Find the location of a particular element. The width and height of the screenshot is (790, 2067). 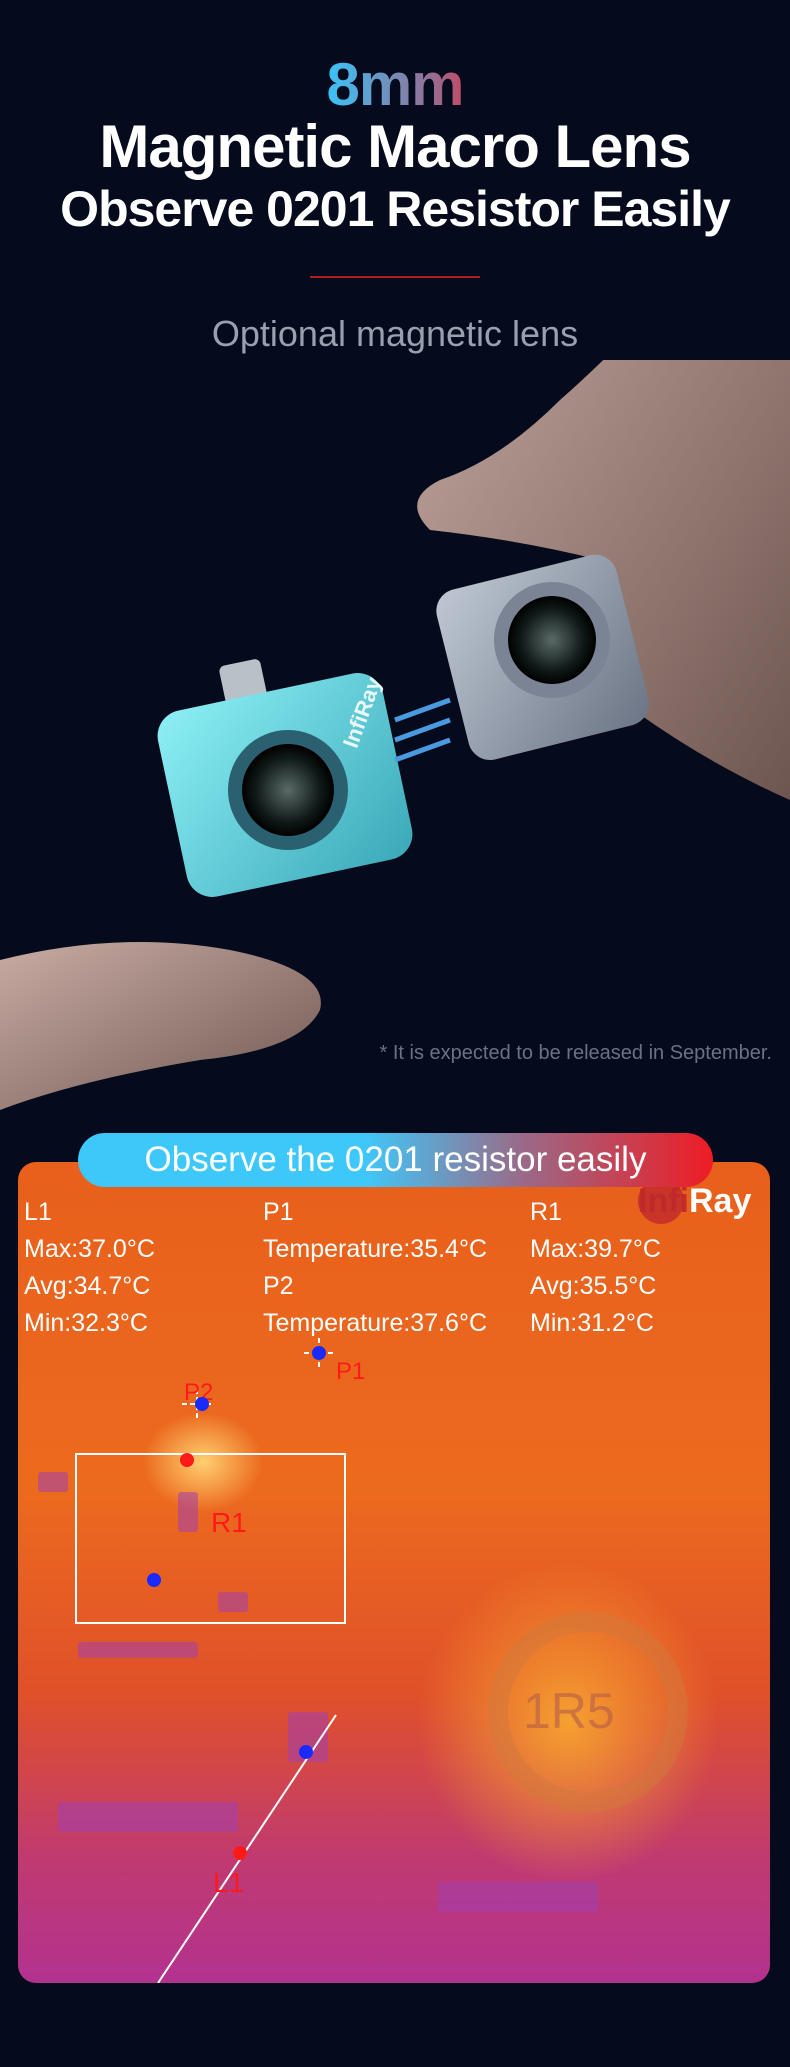

r1-region is located at coordinates (210, 1538).